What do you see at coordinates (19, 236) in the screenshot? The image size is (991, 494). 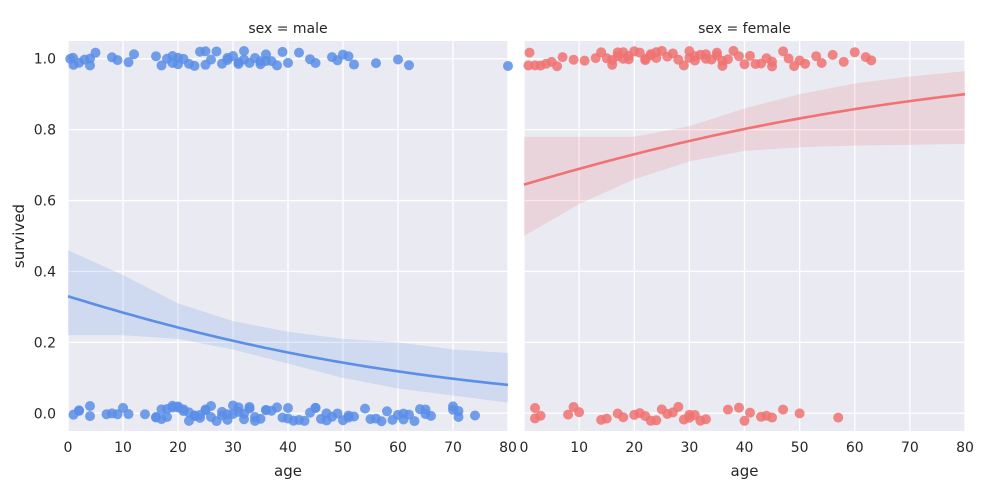 I see `y-axis-label: survived` at bounding box center [19, 236].